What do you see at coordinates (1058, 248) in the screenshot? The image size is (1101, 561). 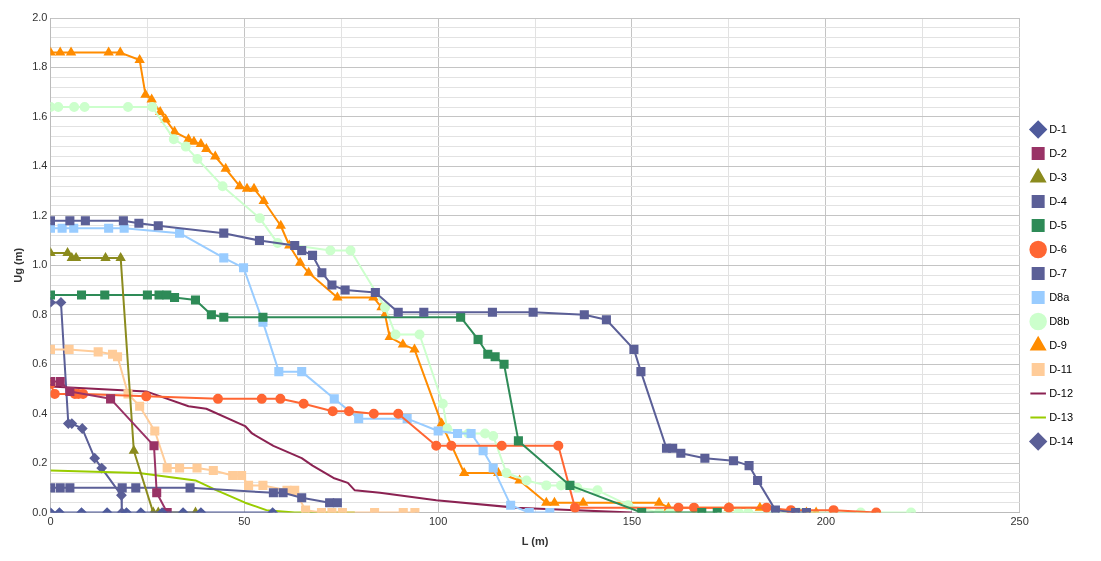 I see `legend-label: D-6` at bounding box center [1058, 248].